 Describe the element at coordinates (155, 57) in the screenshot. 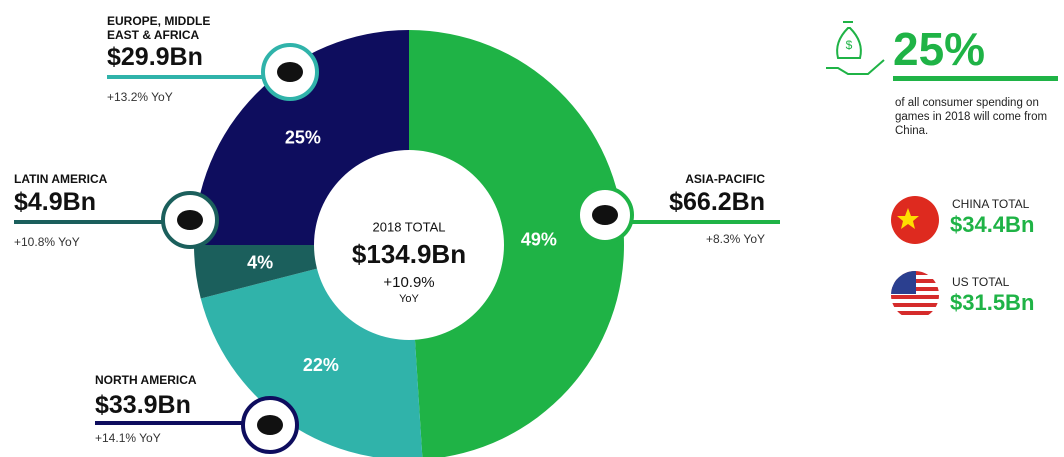

I see `region-amount: $29.9Bn` at that location.